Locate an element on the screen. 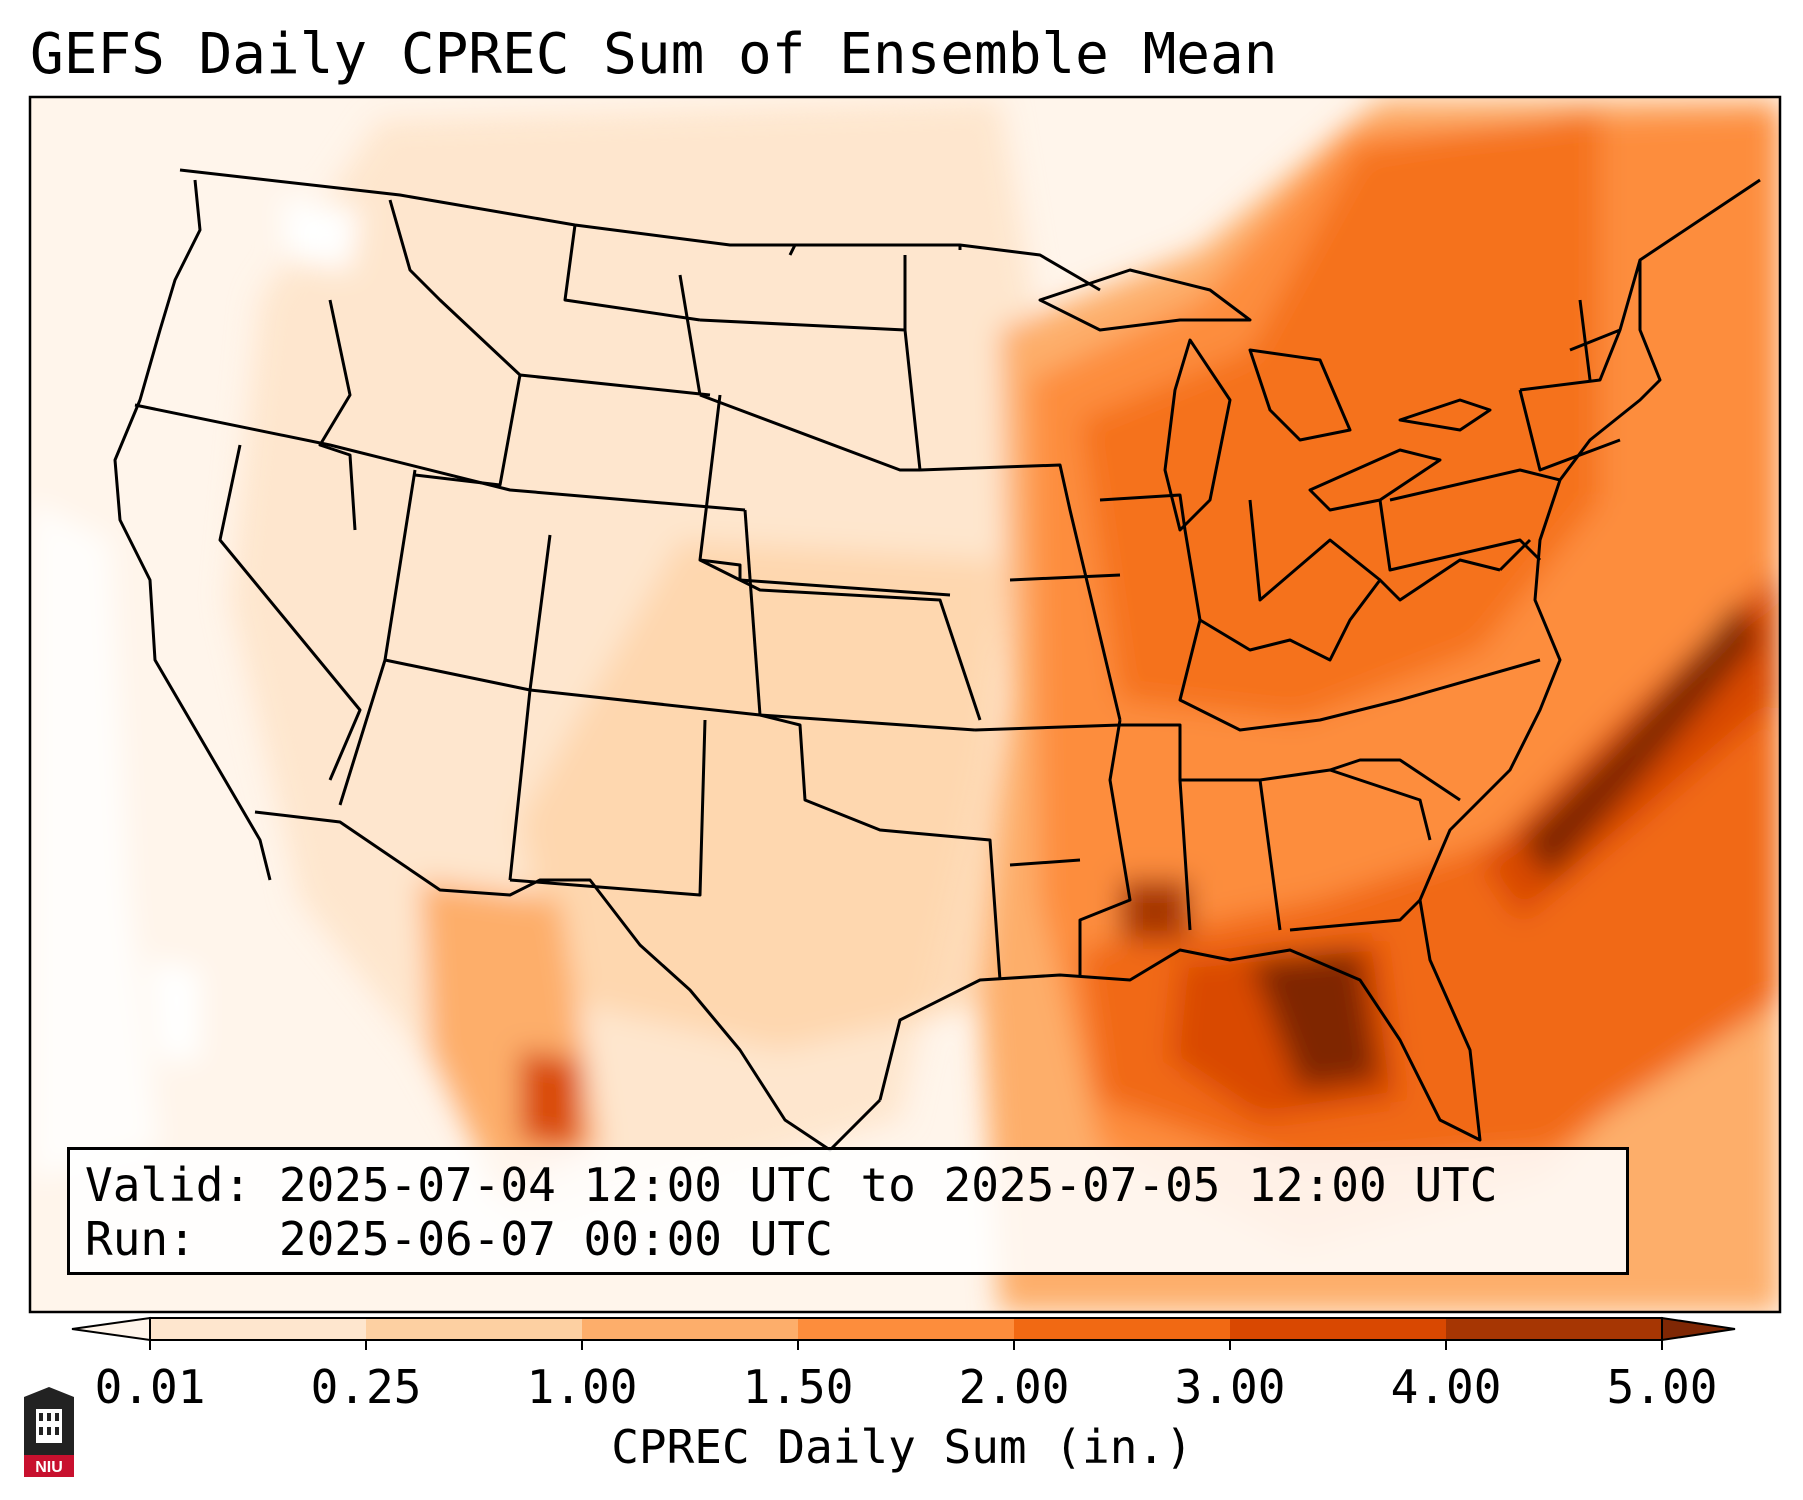 The width and height of the screenshot is (1803, 1500). colorbar-tick-label: 5.00 is located at coordinates (1662, 1387).